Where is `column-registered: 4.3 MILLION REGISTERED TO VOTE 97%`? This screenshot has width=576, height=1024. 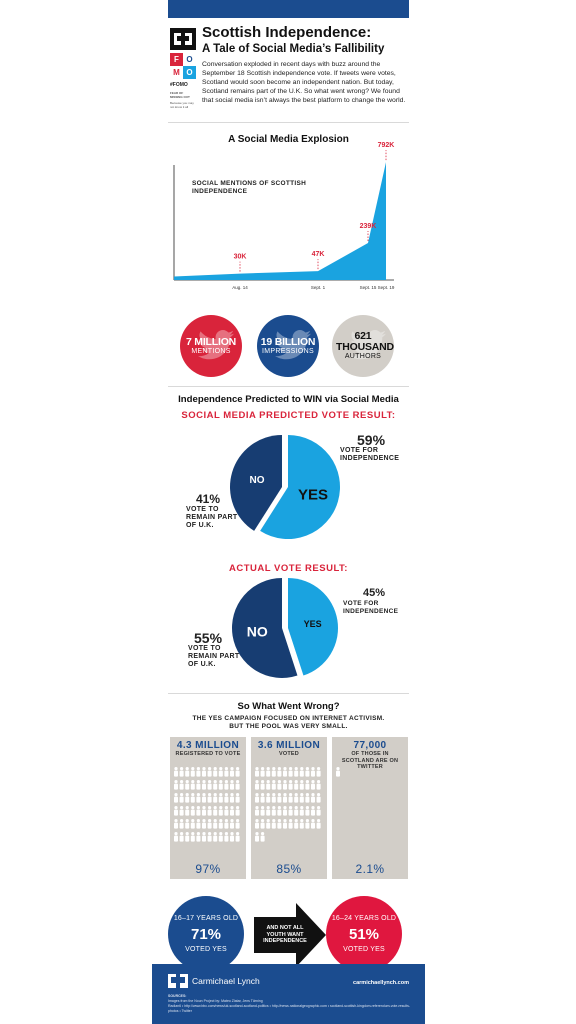
column-registered: 4.3 MILLION REGISTERED TO VOTE 97% is located at coordinates (208, 808).